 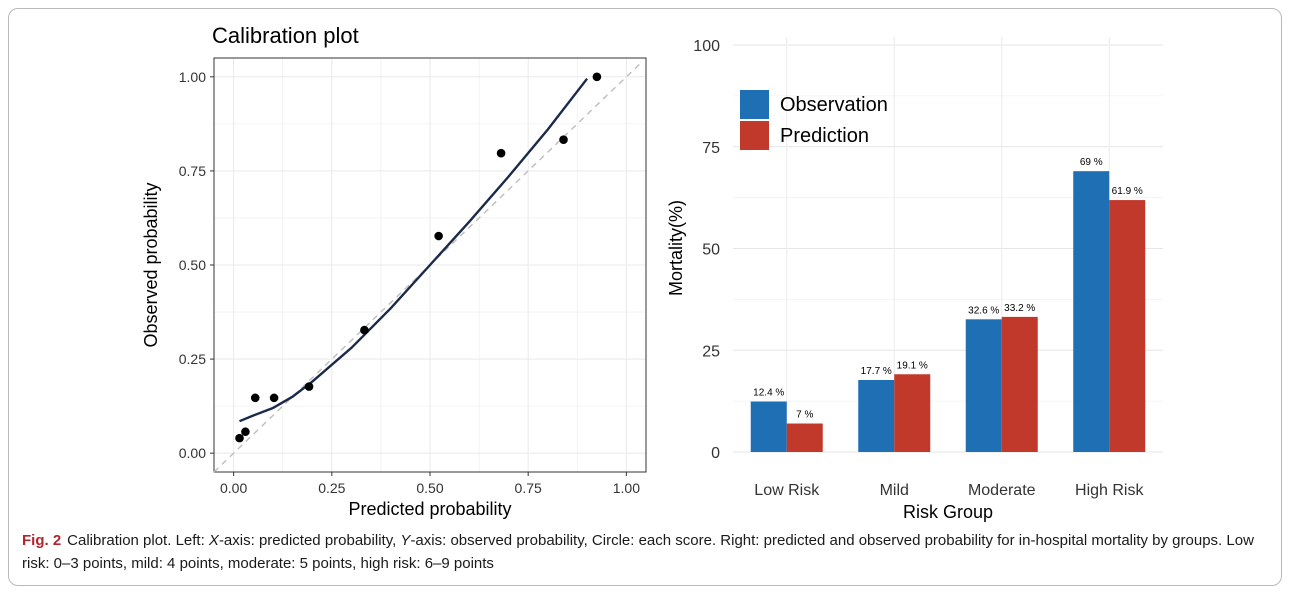 I want to click on bar-data-label: 19.1 %, so click(x=912, y=365).